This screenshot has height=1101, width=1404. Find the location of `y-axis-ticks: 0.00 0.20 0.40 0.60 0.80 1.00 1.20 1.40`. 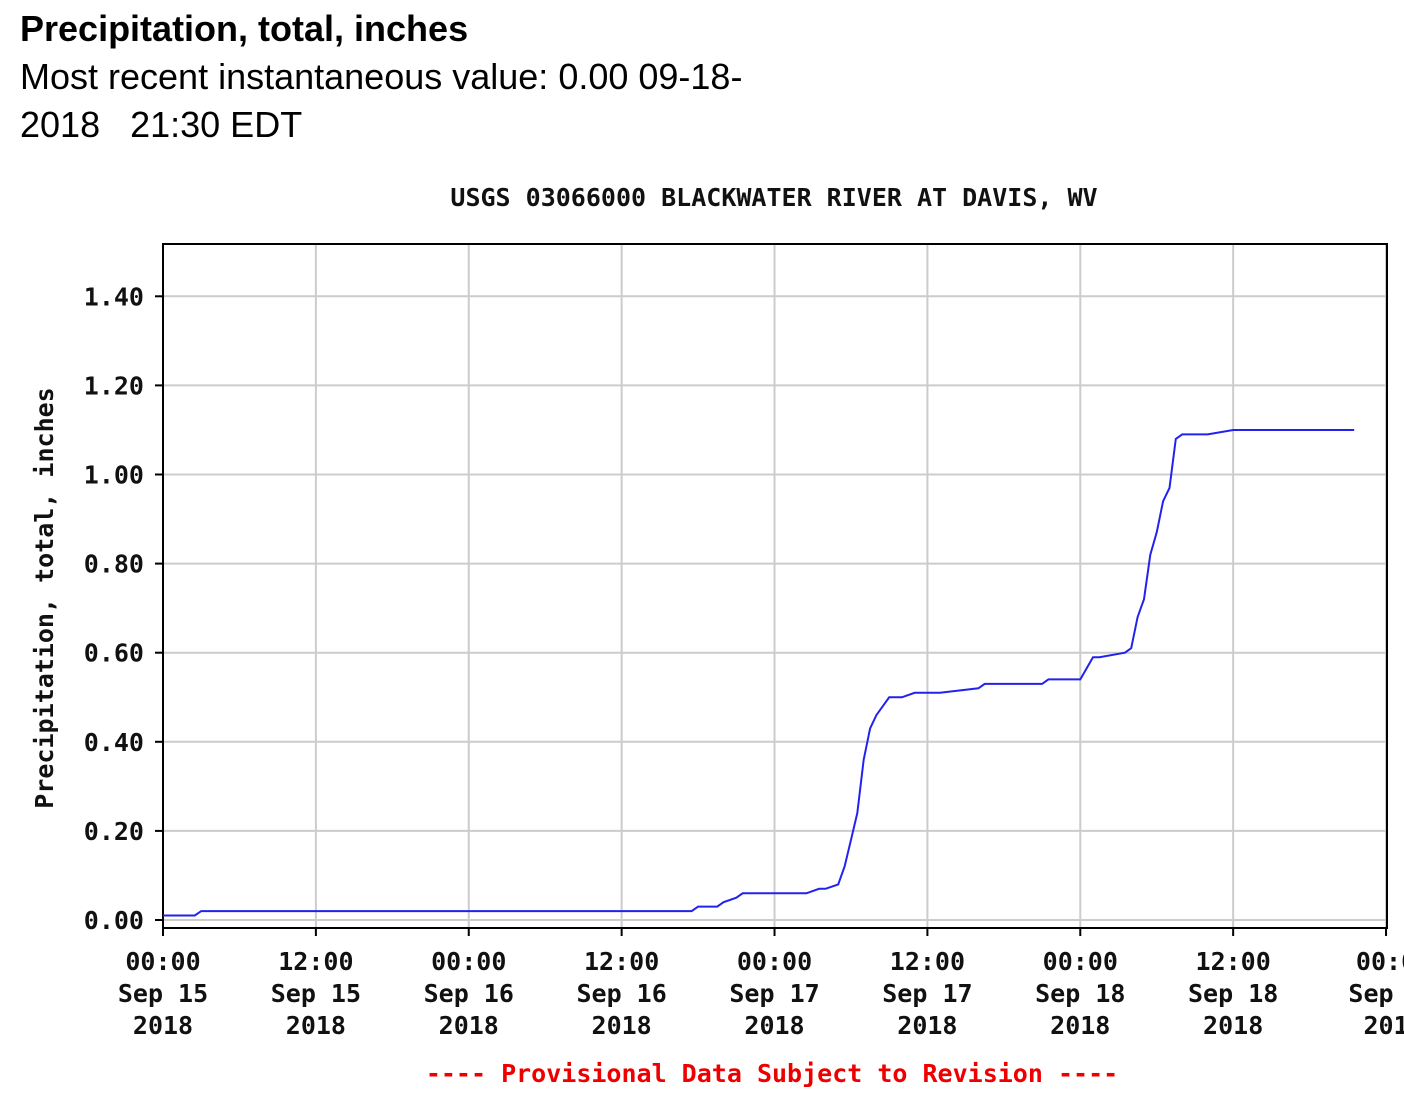

y-axis-ticks: 0.00 0.20 0.40 0.60 0.80 1.00 1.20 1.40 is located at coordinates (123, 608).